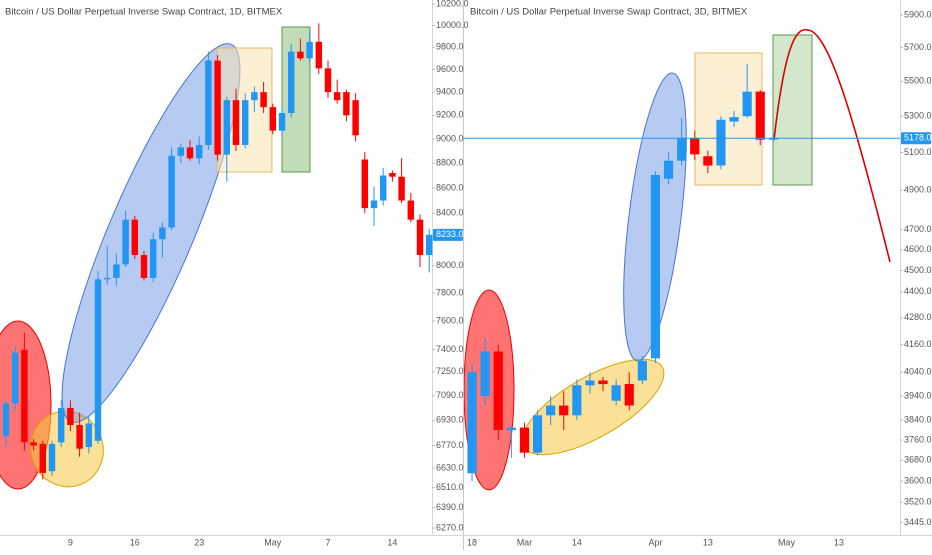 This screenshot has width=932, height=555. Describe the element at coordinates (199, 542) in the screenshot. I see `x-tick-label: 23` at that location.